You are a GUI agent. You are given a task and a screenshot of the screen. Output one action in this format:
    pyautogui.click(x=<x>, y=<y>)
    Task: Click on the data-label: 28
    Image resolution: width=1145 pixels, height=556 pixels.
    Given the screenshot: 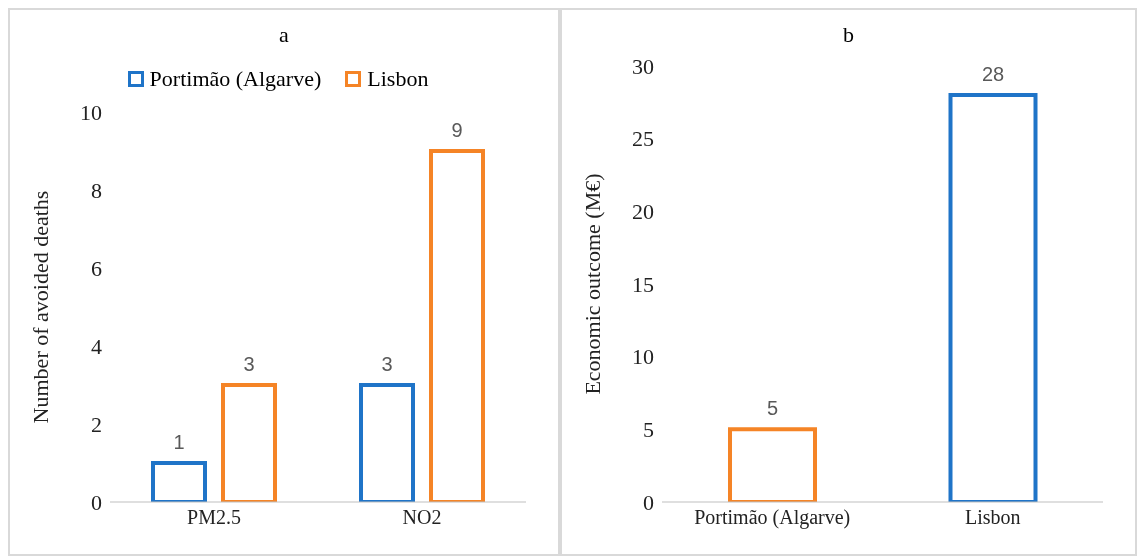 What is the action you would take?
    pyautogui.click(x=993, y=74)
    